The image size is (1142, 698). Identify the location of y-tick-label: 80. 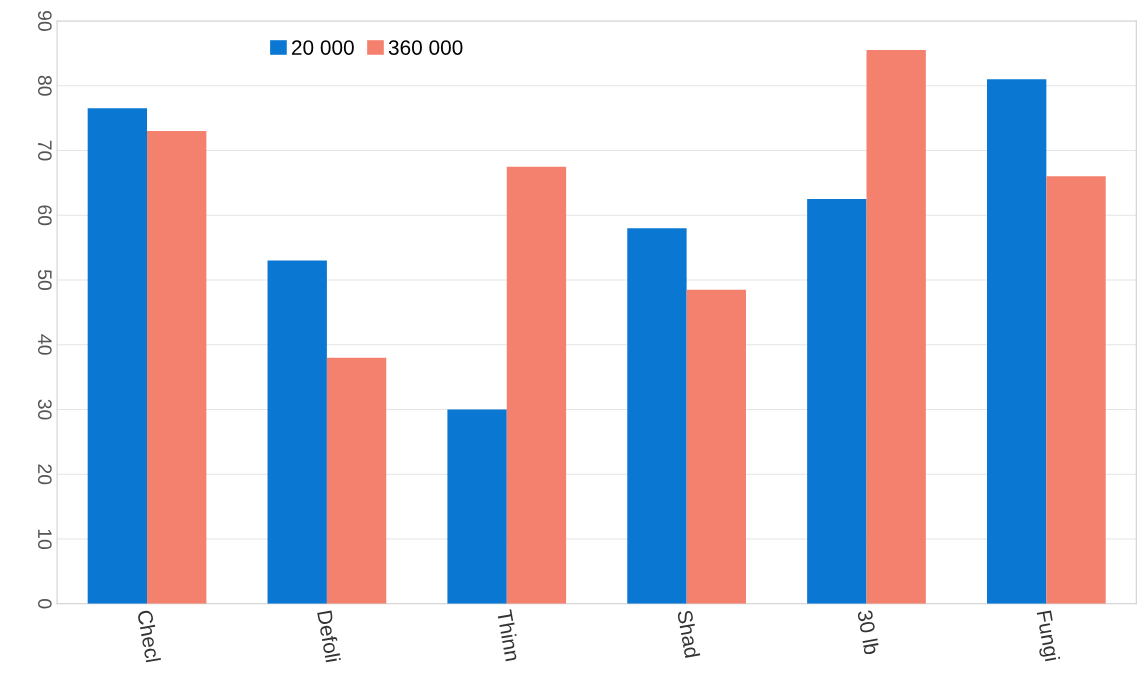
(44, 85).